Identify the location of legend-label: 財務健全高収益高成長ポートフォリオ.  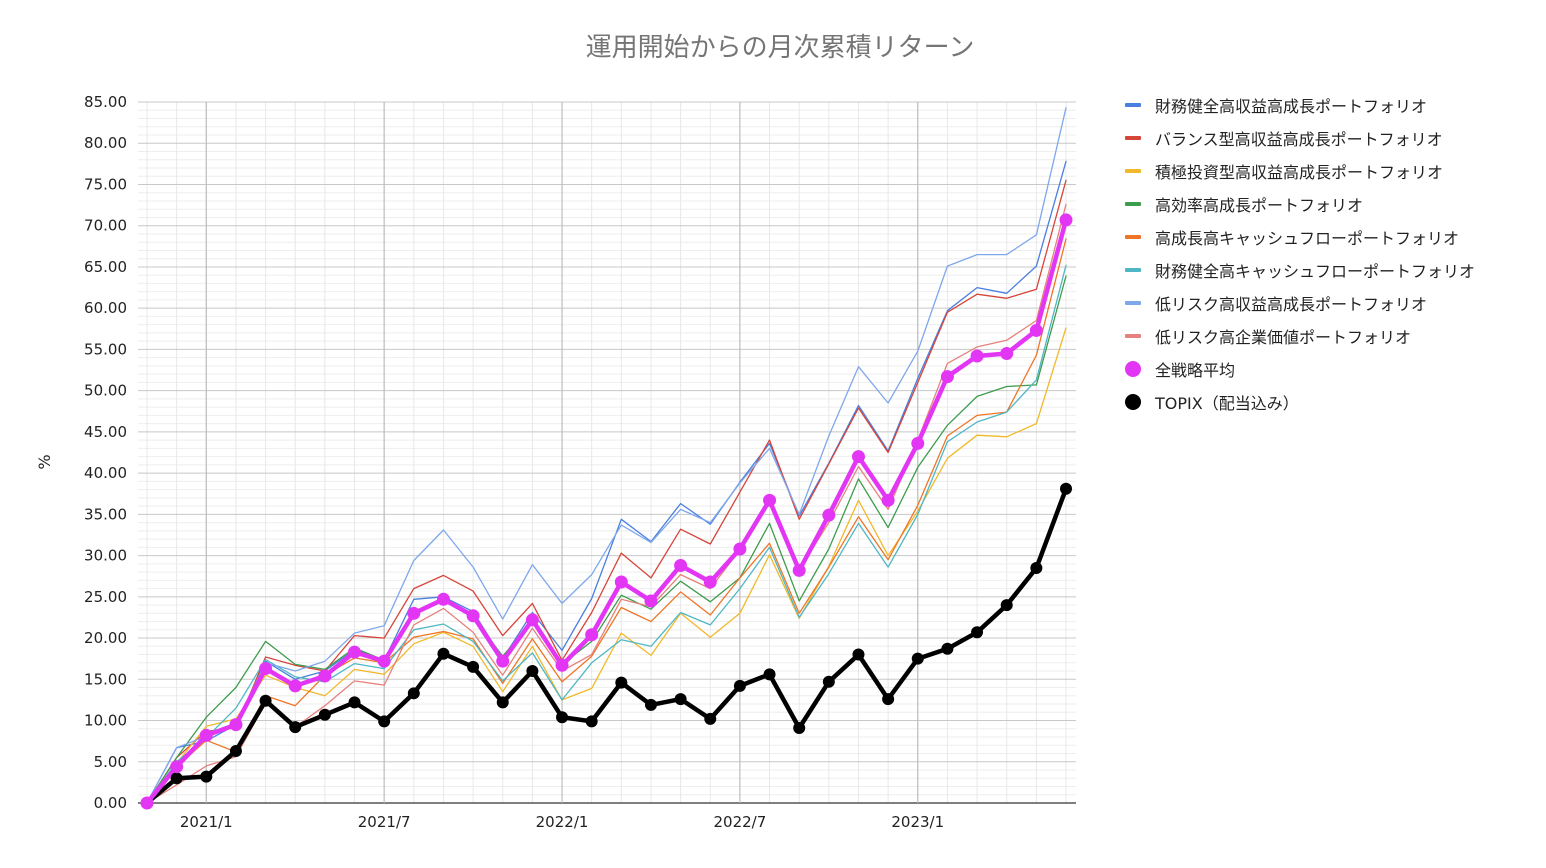
(1291, 106).